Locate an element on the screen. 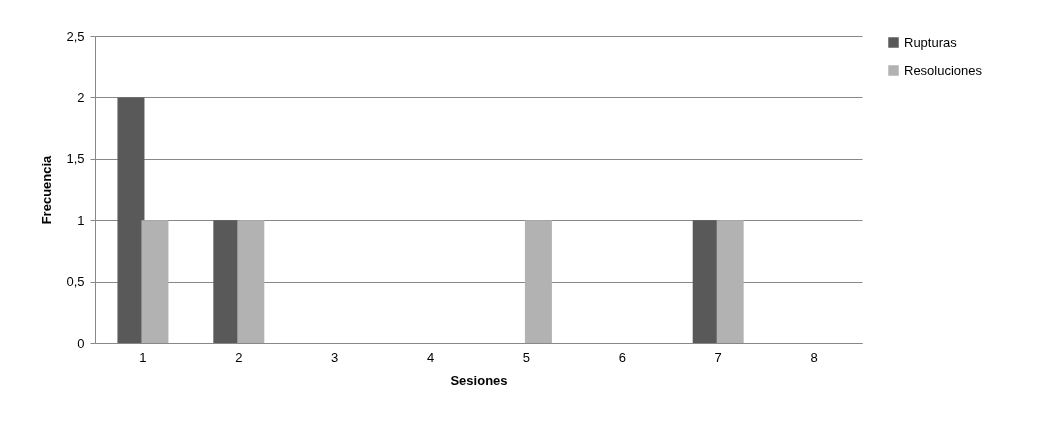 The width and height of the screenshot is (1040, 429). x-tick-label: 2 is located at coordinates (239, 357).